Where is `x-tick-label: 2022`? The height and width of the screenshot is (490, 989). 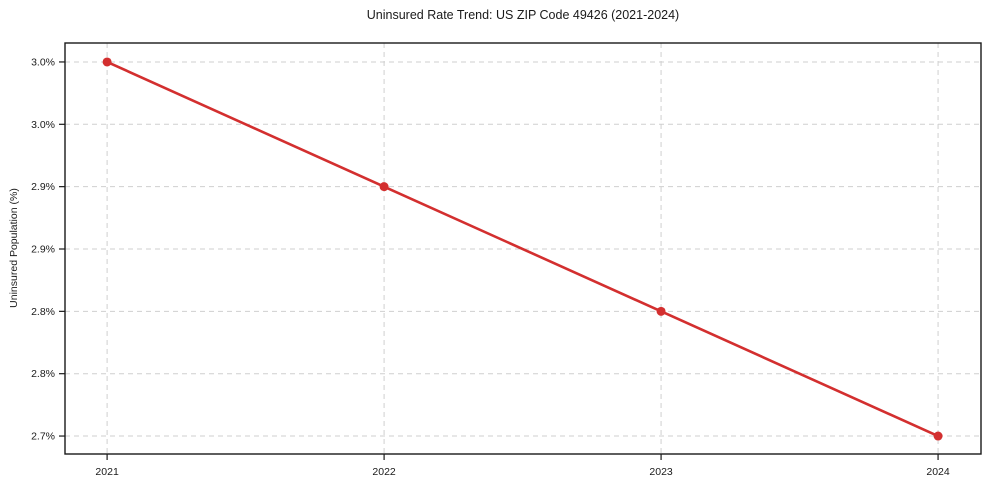
x-tick-label: 2022 is located at coordinates (384, 472).